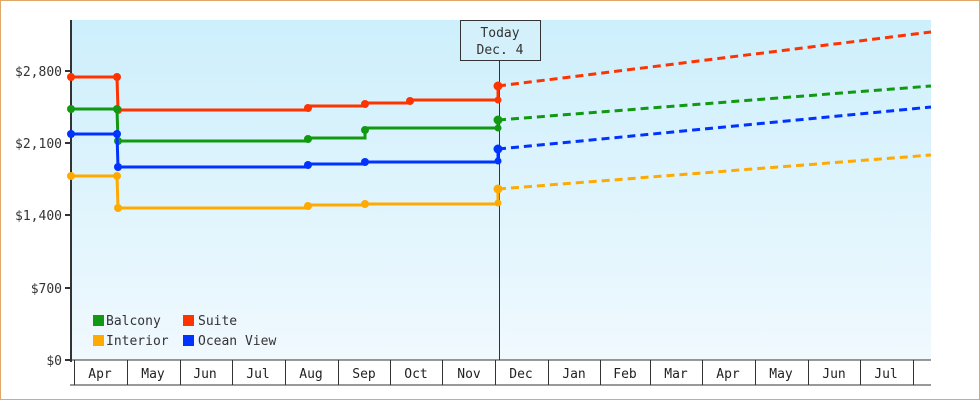 Image resolution: width=980 pixels, height=400 pixels. I want to click on legend-swatch-interior, so click(98, 340).